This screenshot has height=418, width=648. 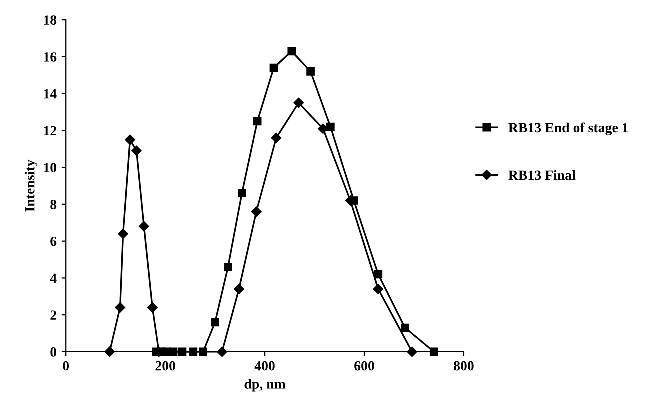 I want to click on x-tick-label: 800, so click(x=464, y=366).